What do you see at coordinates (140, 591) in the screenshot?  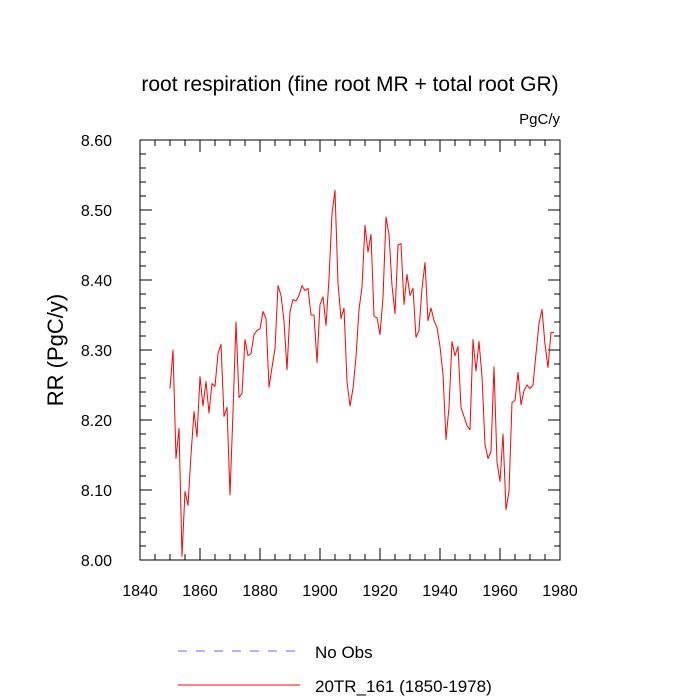 I see `x-tick-label: 1840` at bounding box center [140, 591].